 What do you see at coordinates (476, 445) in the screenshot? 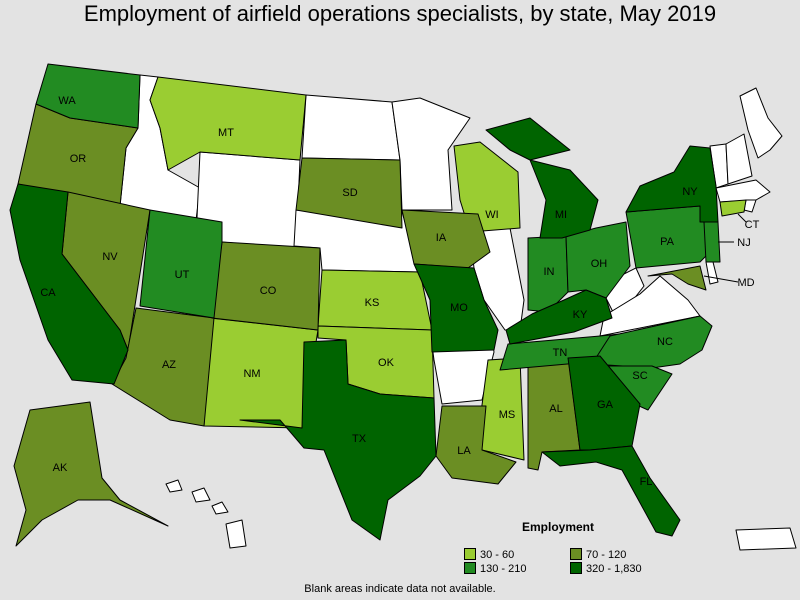
I see `state-la` at bounding box center [476, 445].